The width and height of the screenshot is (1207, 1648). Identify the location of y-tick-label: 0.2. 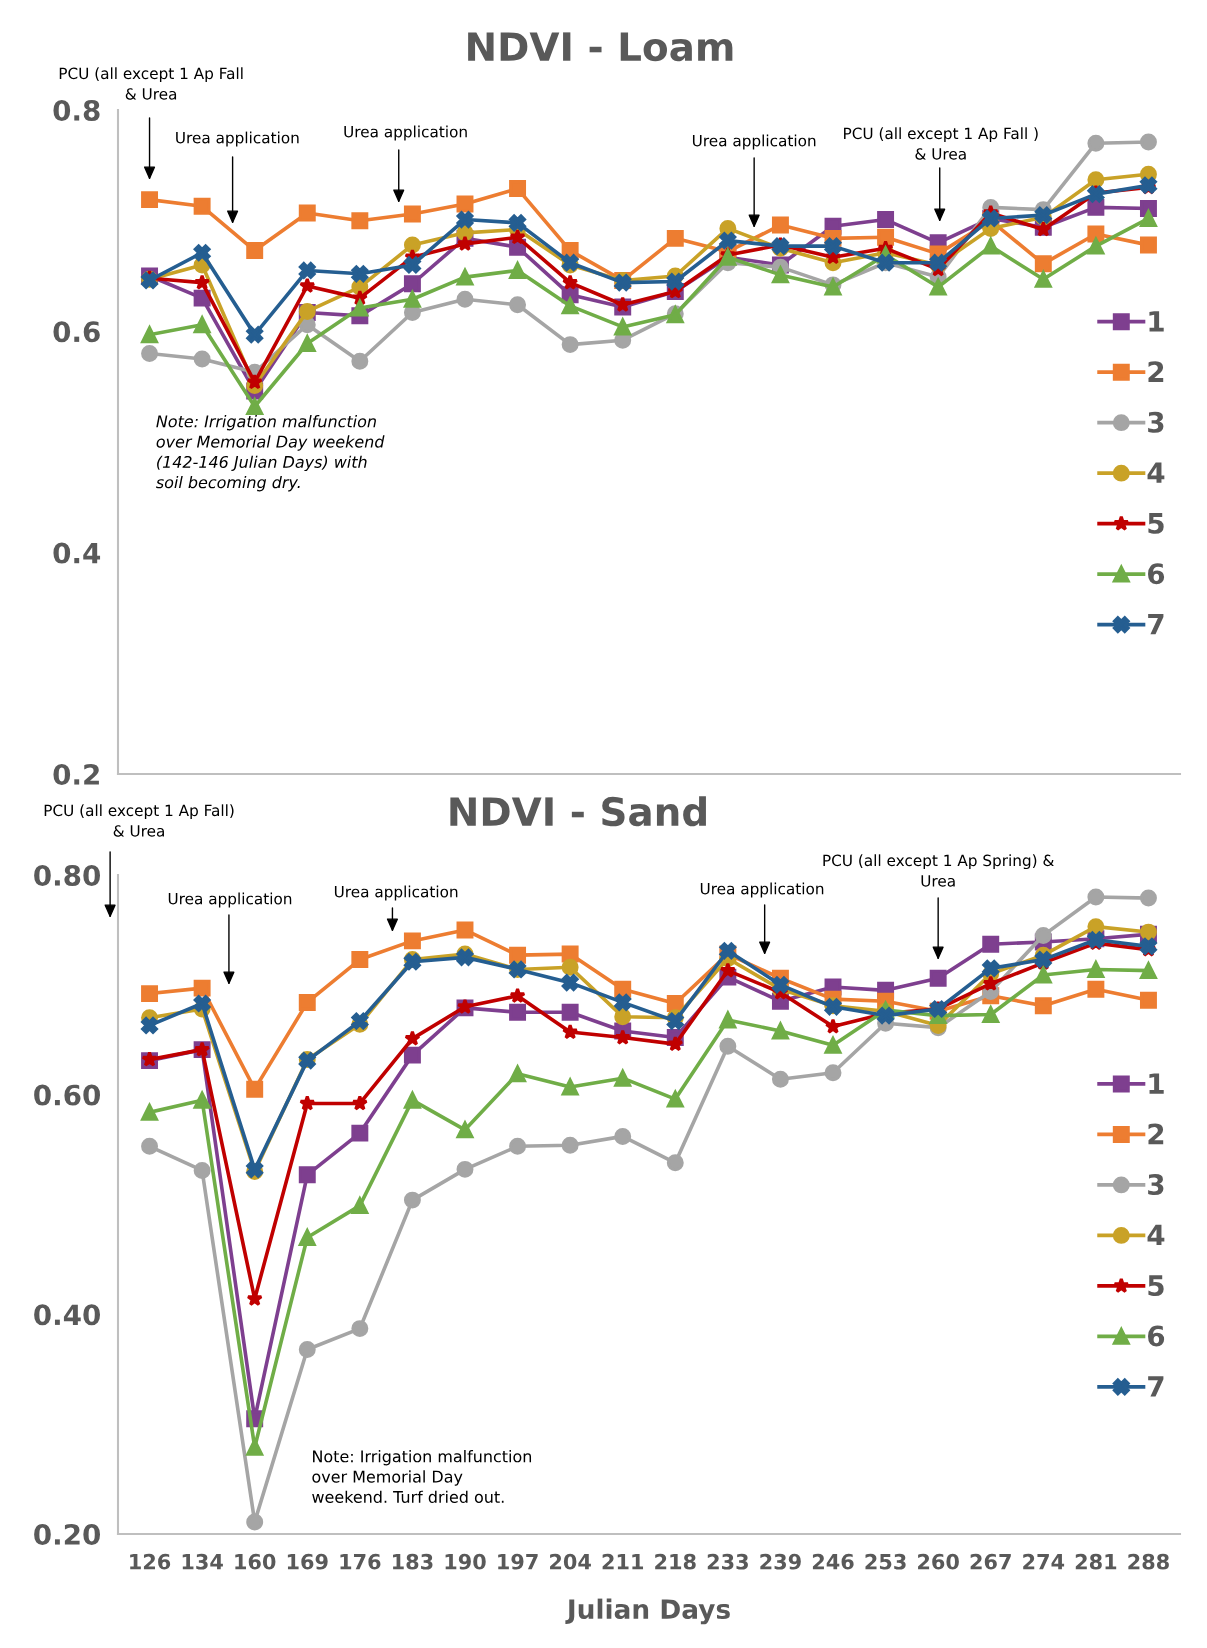
(76, 774).